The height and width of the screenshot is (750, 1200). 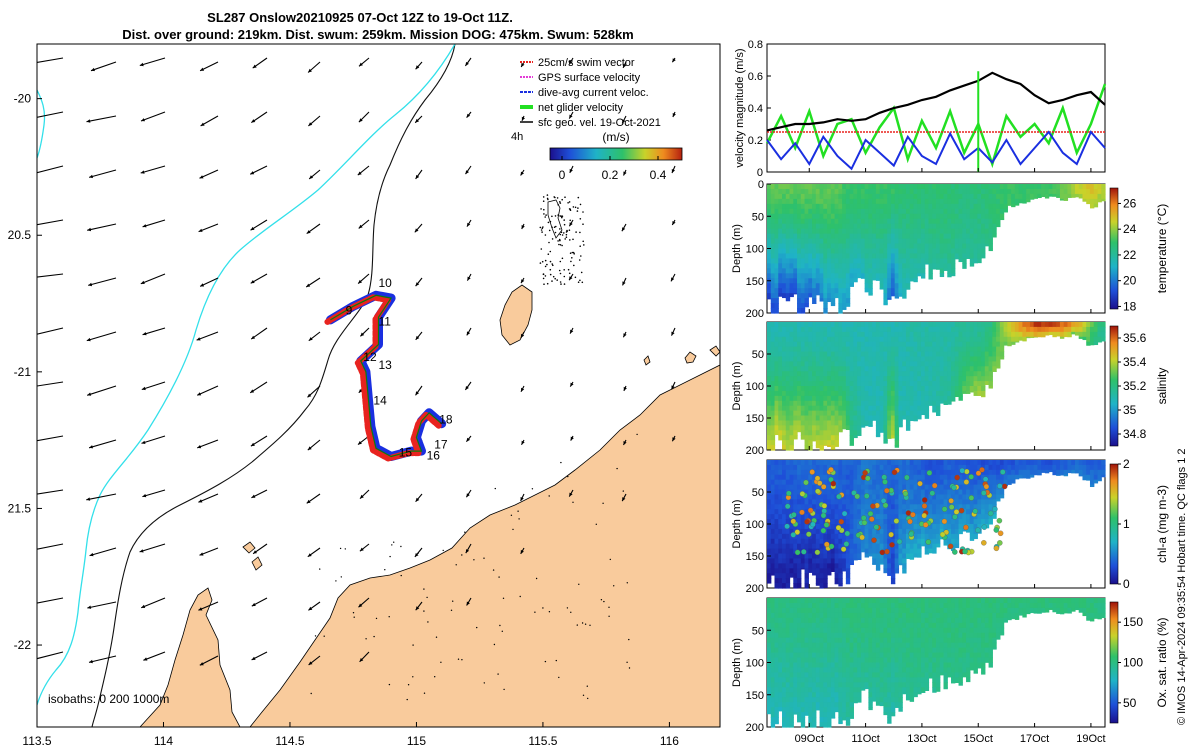 I want to click on section-ytick-label: 0, so click(x=761, y=185).